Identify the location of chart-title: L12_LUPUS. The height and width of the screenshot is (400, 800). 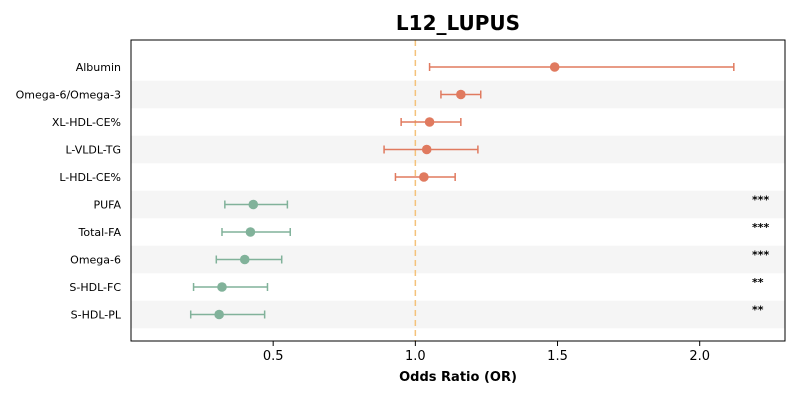
(458, 23).